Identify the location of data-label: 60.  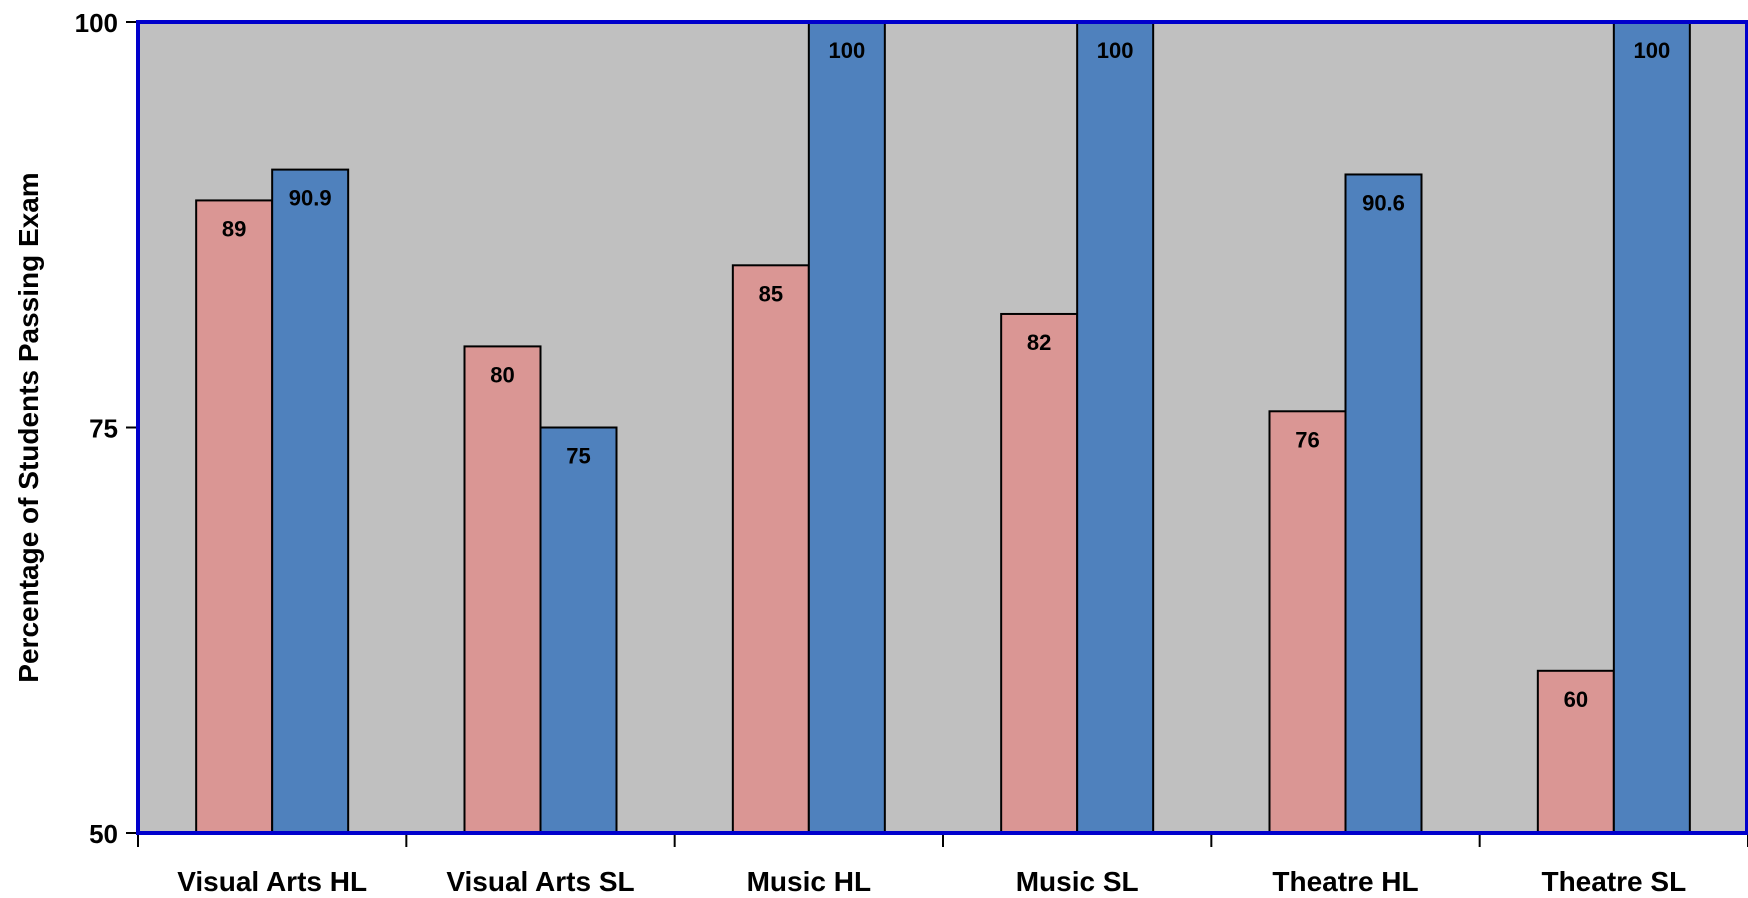
(1576, 699).